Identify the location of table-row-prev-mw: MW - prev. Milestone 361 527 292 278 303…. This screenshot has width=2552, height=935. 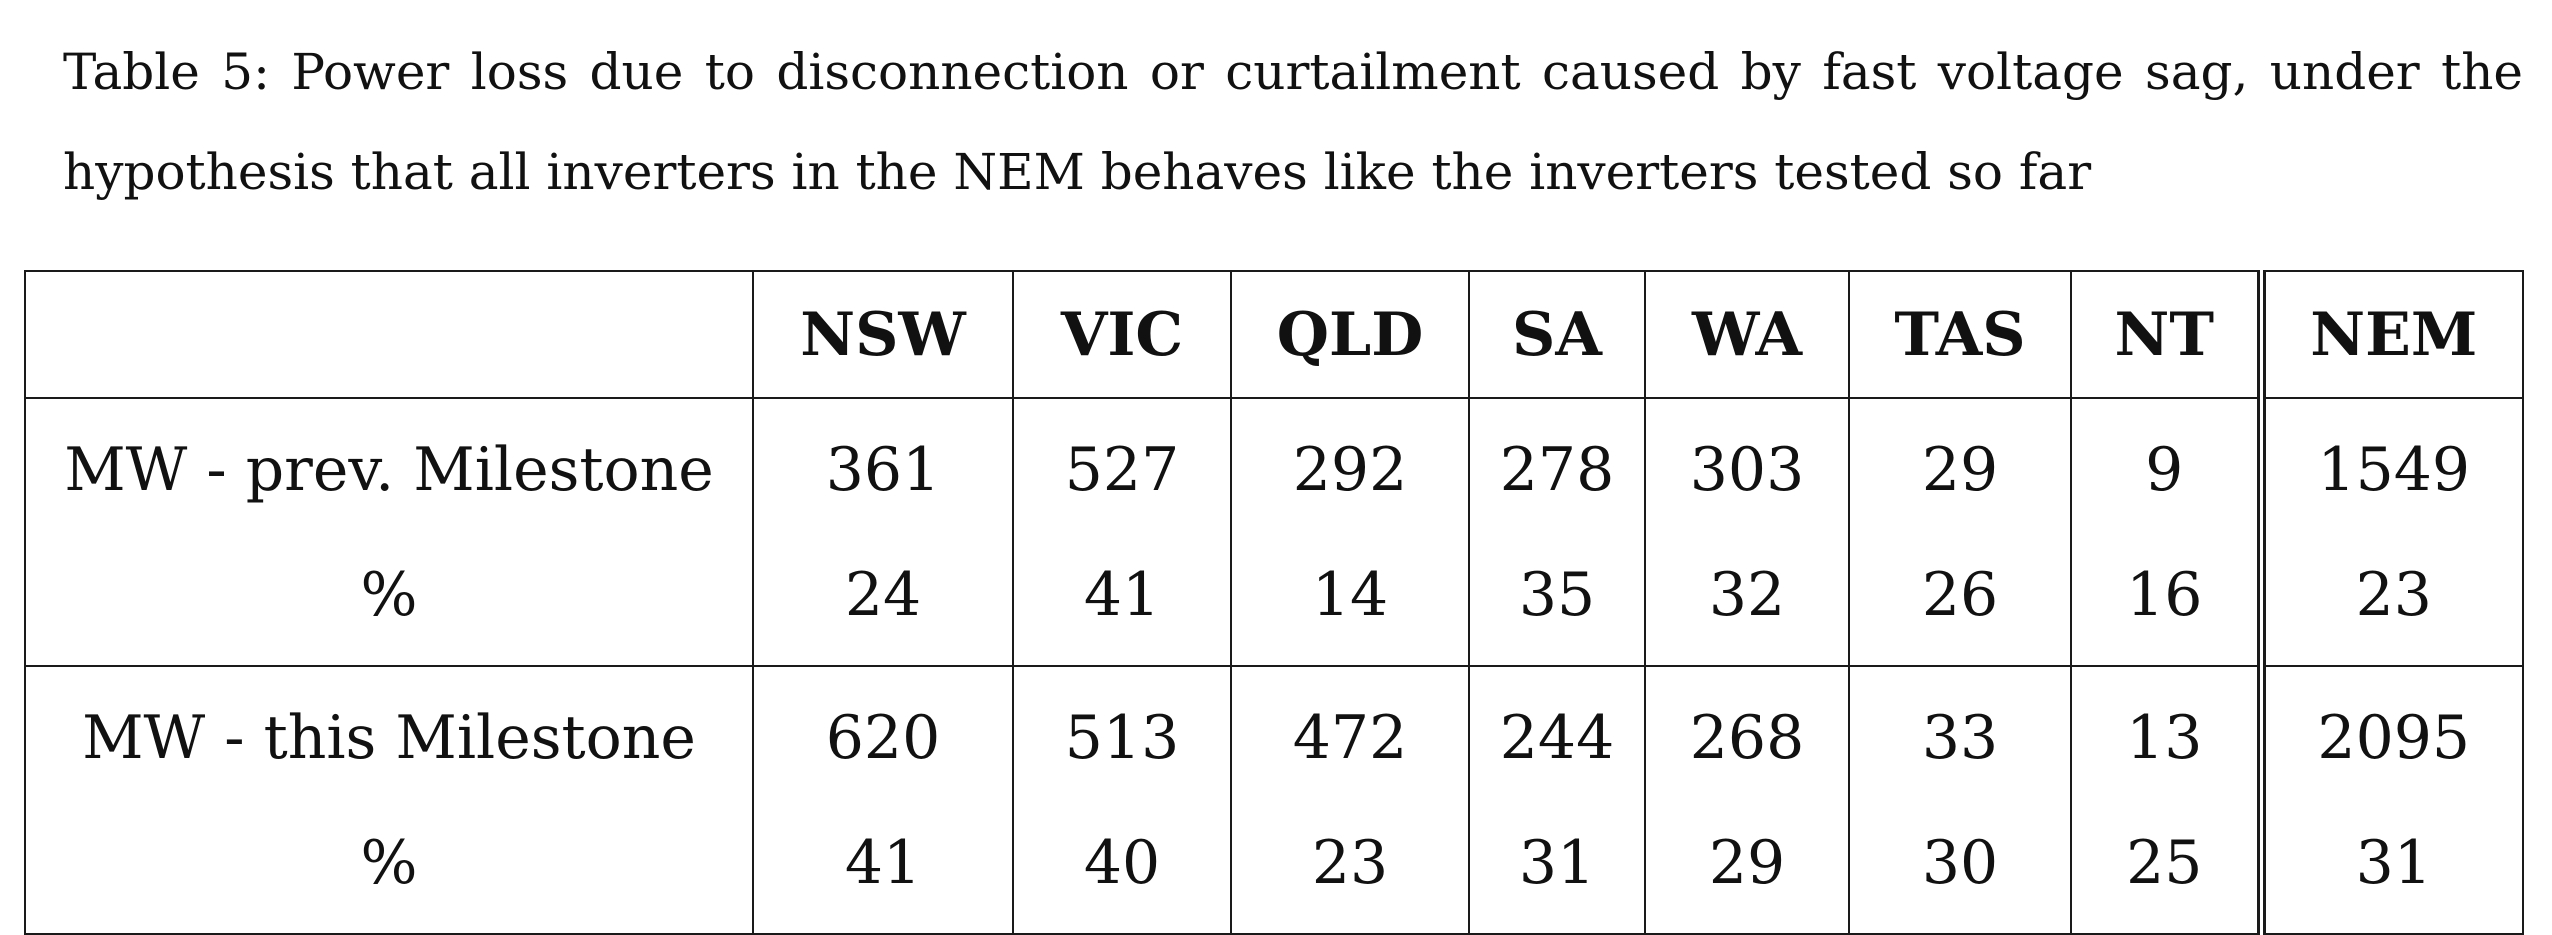
(1274, 464).